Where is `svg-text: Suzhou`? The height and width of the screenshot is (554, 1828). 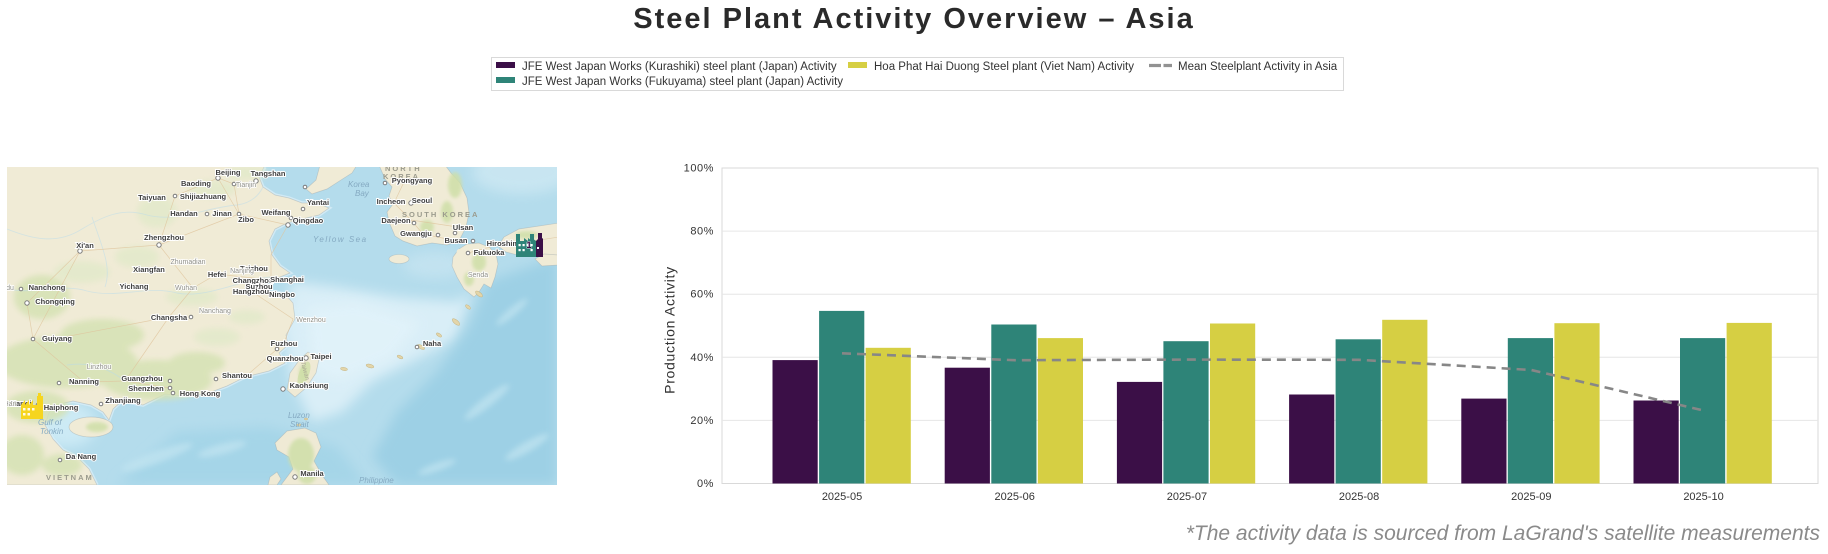 svg-text: Suzhou is located at coordinates (258, 286).